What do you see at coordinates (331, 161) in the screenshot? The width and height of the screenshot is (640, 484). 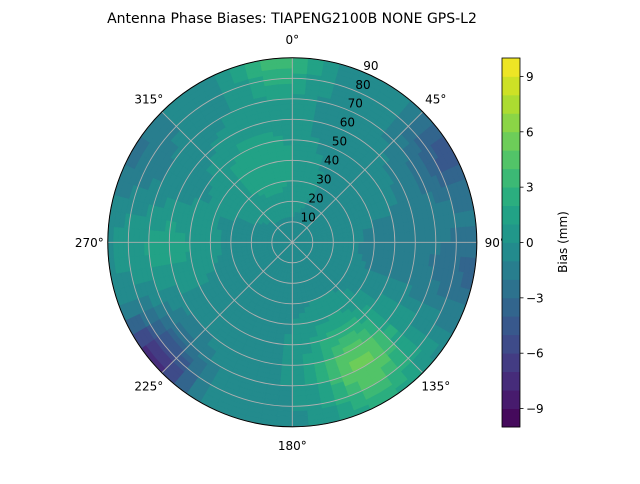 I see `radial-tick-label: 40` at bounding box center [331, 161].